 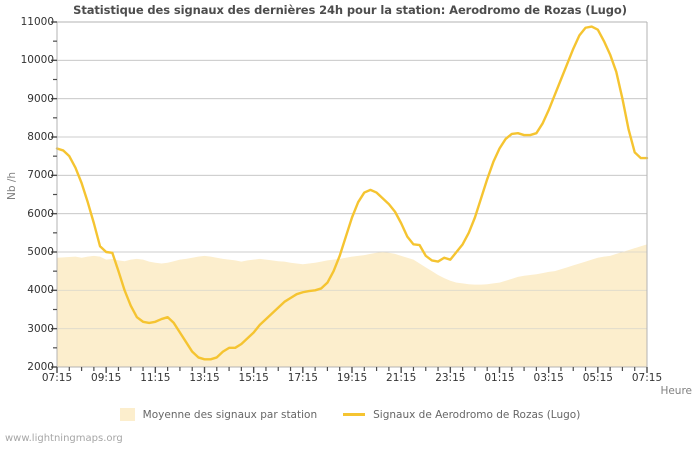 What do you see at coordinates (64, 438) in the screenshot?
I see `watermark: www.lightningmaps.org` at bounding box center [64, 438].